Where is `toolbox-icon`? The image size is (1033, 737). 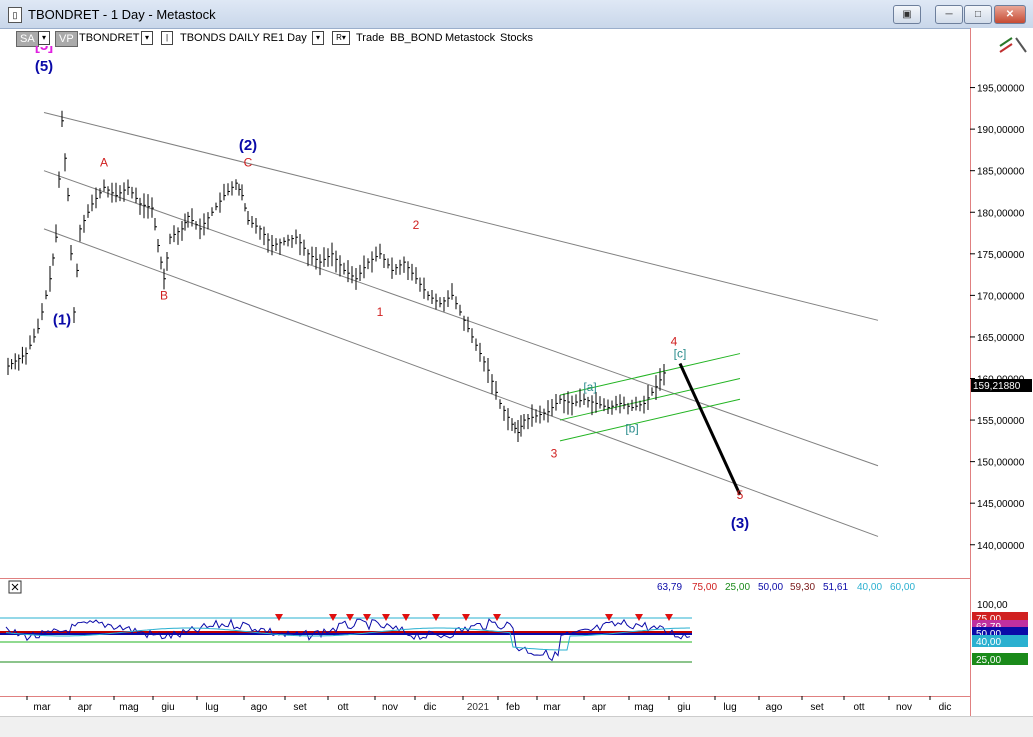 toolbox-icon is located at coordinates (1013, 45).